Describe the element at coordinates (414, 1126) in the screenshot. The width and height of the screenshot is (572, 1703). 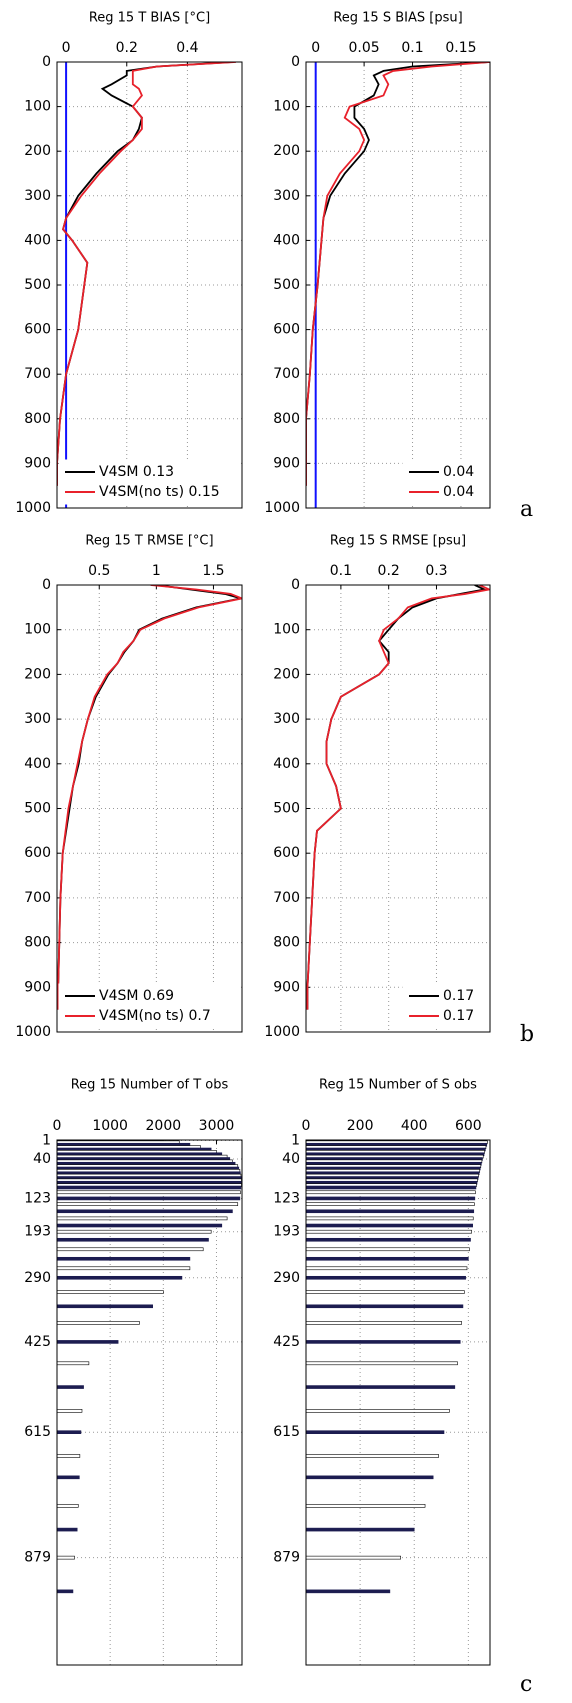
I see `x-tick-label: 400` at that location.